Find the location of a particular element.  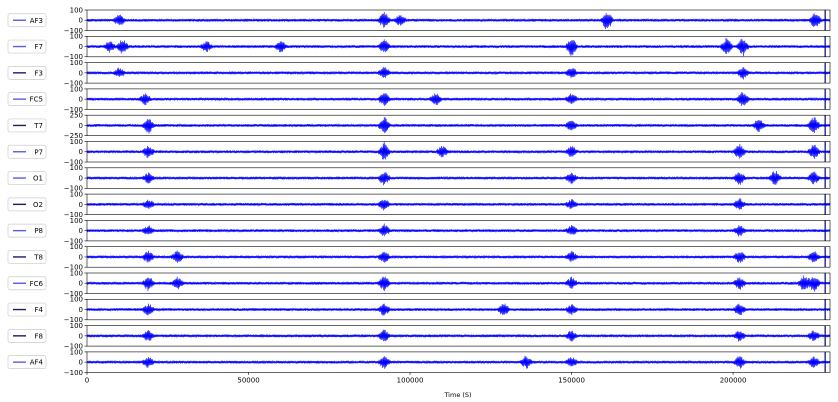

legend-af3: AF3 is located at coordinates (27, 20).